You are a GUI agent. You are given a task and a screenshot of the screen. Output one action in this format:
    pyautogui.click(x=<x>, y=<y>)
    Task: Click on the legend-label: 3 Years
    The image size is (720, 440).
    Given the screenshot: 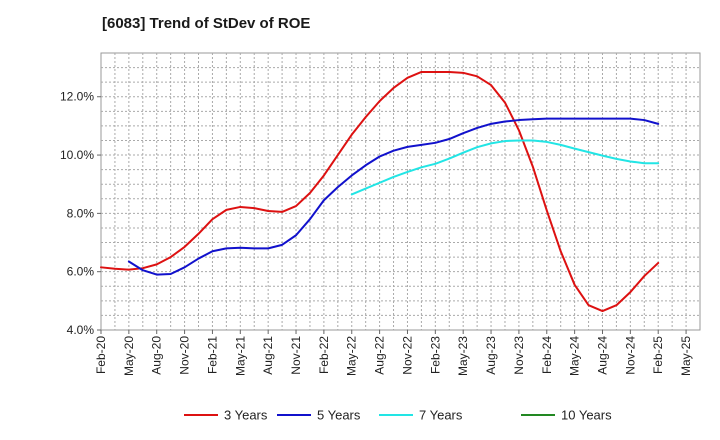 What is the action you would take?
    pyautogui.click(x=246, y=415)
    